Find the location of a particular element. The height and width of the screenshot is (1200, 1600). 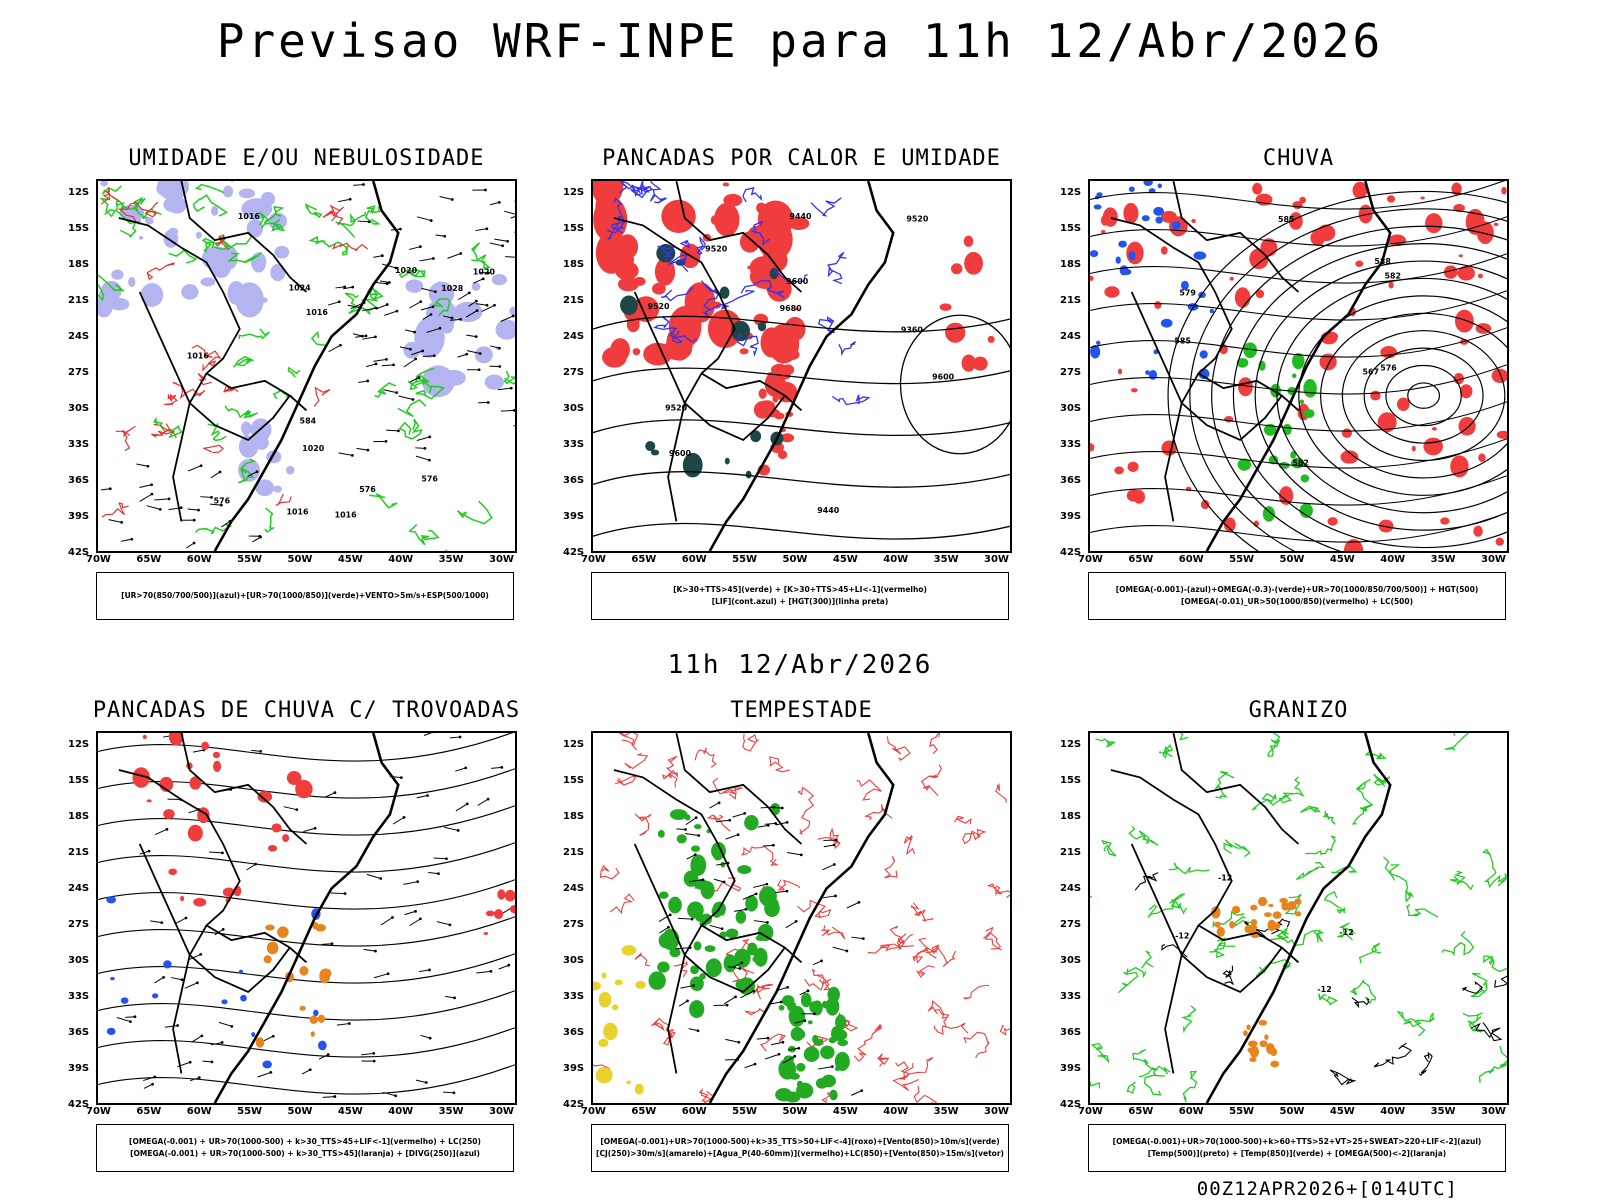

lon-tick-label: 50W is located at coordinates (795, 1111).